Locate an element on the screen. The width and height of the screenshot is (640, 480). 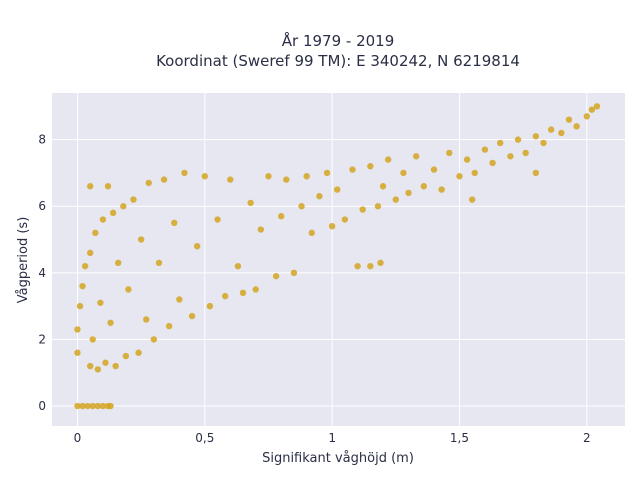
x-axis-title: Signifikant våghöjd (m) is located at coordinates (338, 458).